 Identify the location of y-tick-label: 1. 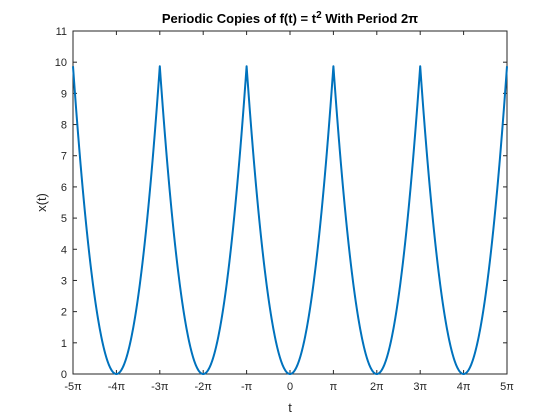
(64, 344).